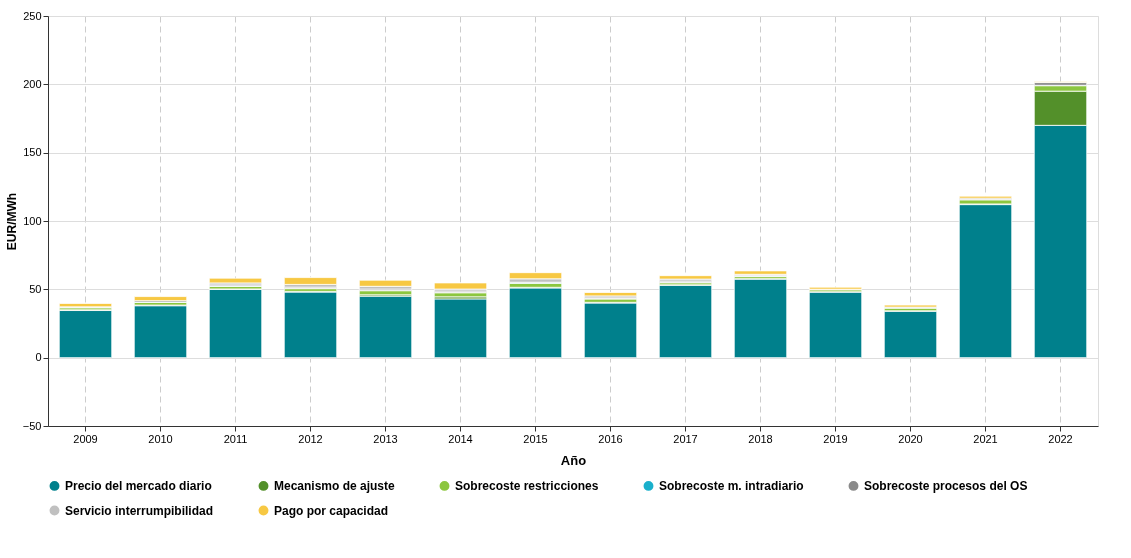 Image resolution: width=1131 pixels, height=558 pixels. What do you see at coordinates (535, 438) in the screenshot?
I see `x-tick-label: 2015` at bounding box center [535, 438].